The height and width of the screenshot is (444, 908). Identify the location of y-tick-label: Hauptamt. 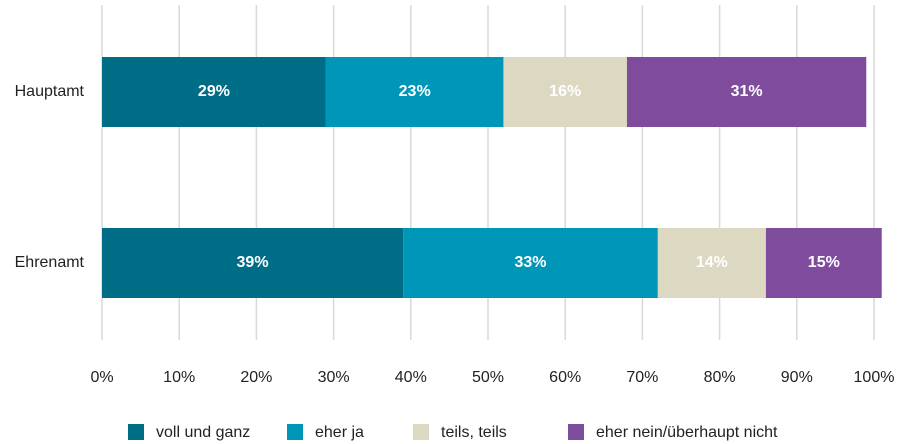
(50, 91).